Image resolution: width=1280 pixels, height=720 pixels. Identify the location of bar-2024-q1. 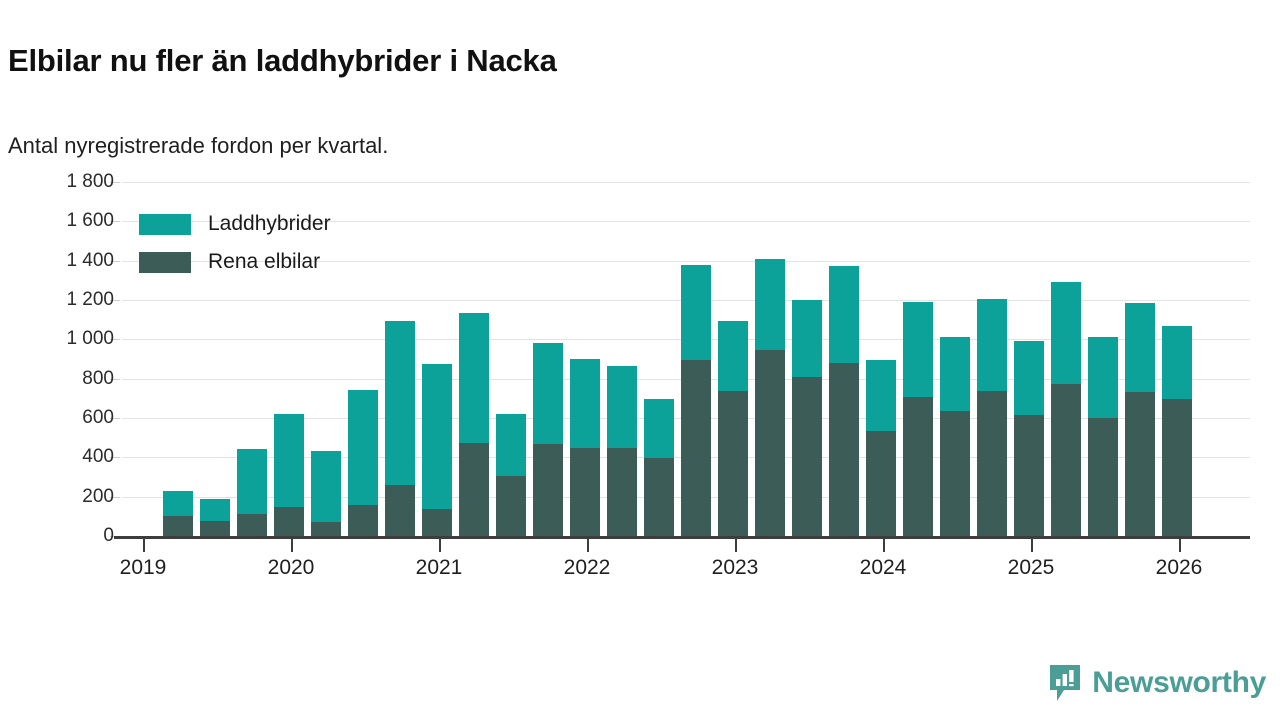
(918, 418).